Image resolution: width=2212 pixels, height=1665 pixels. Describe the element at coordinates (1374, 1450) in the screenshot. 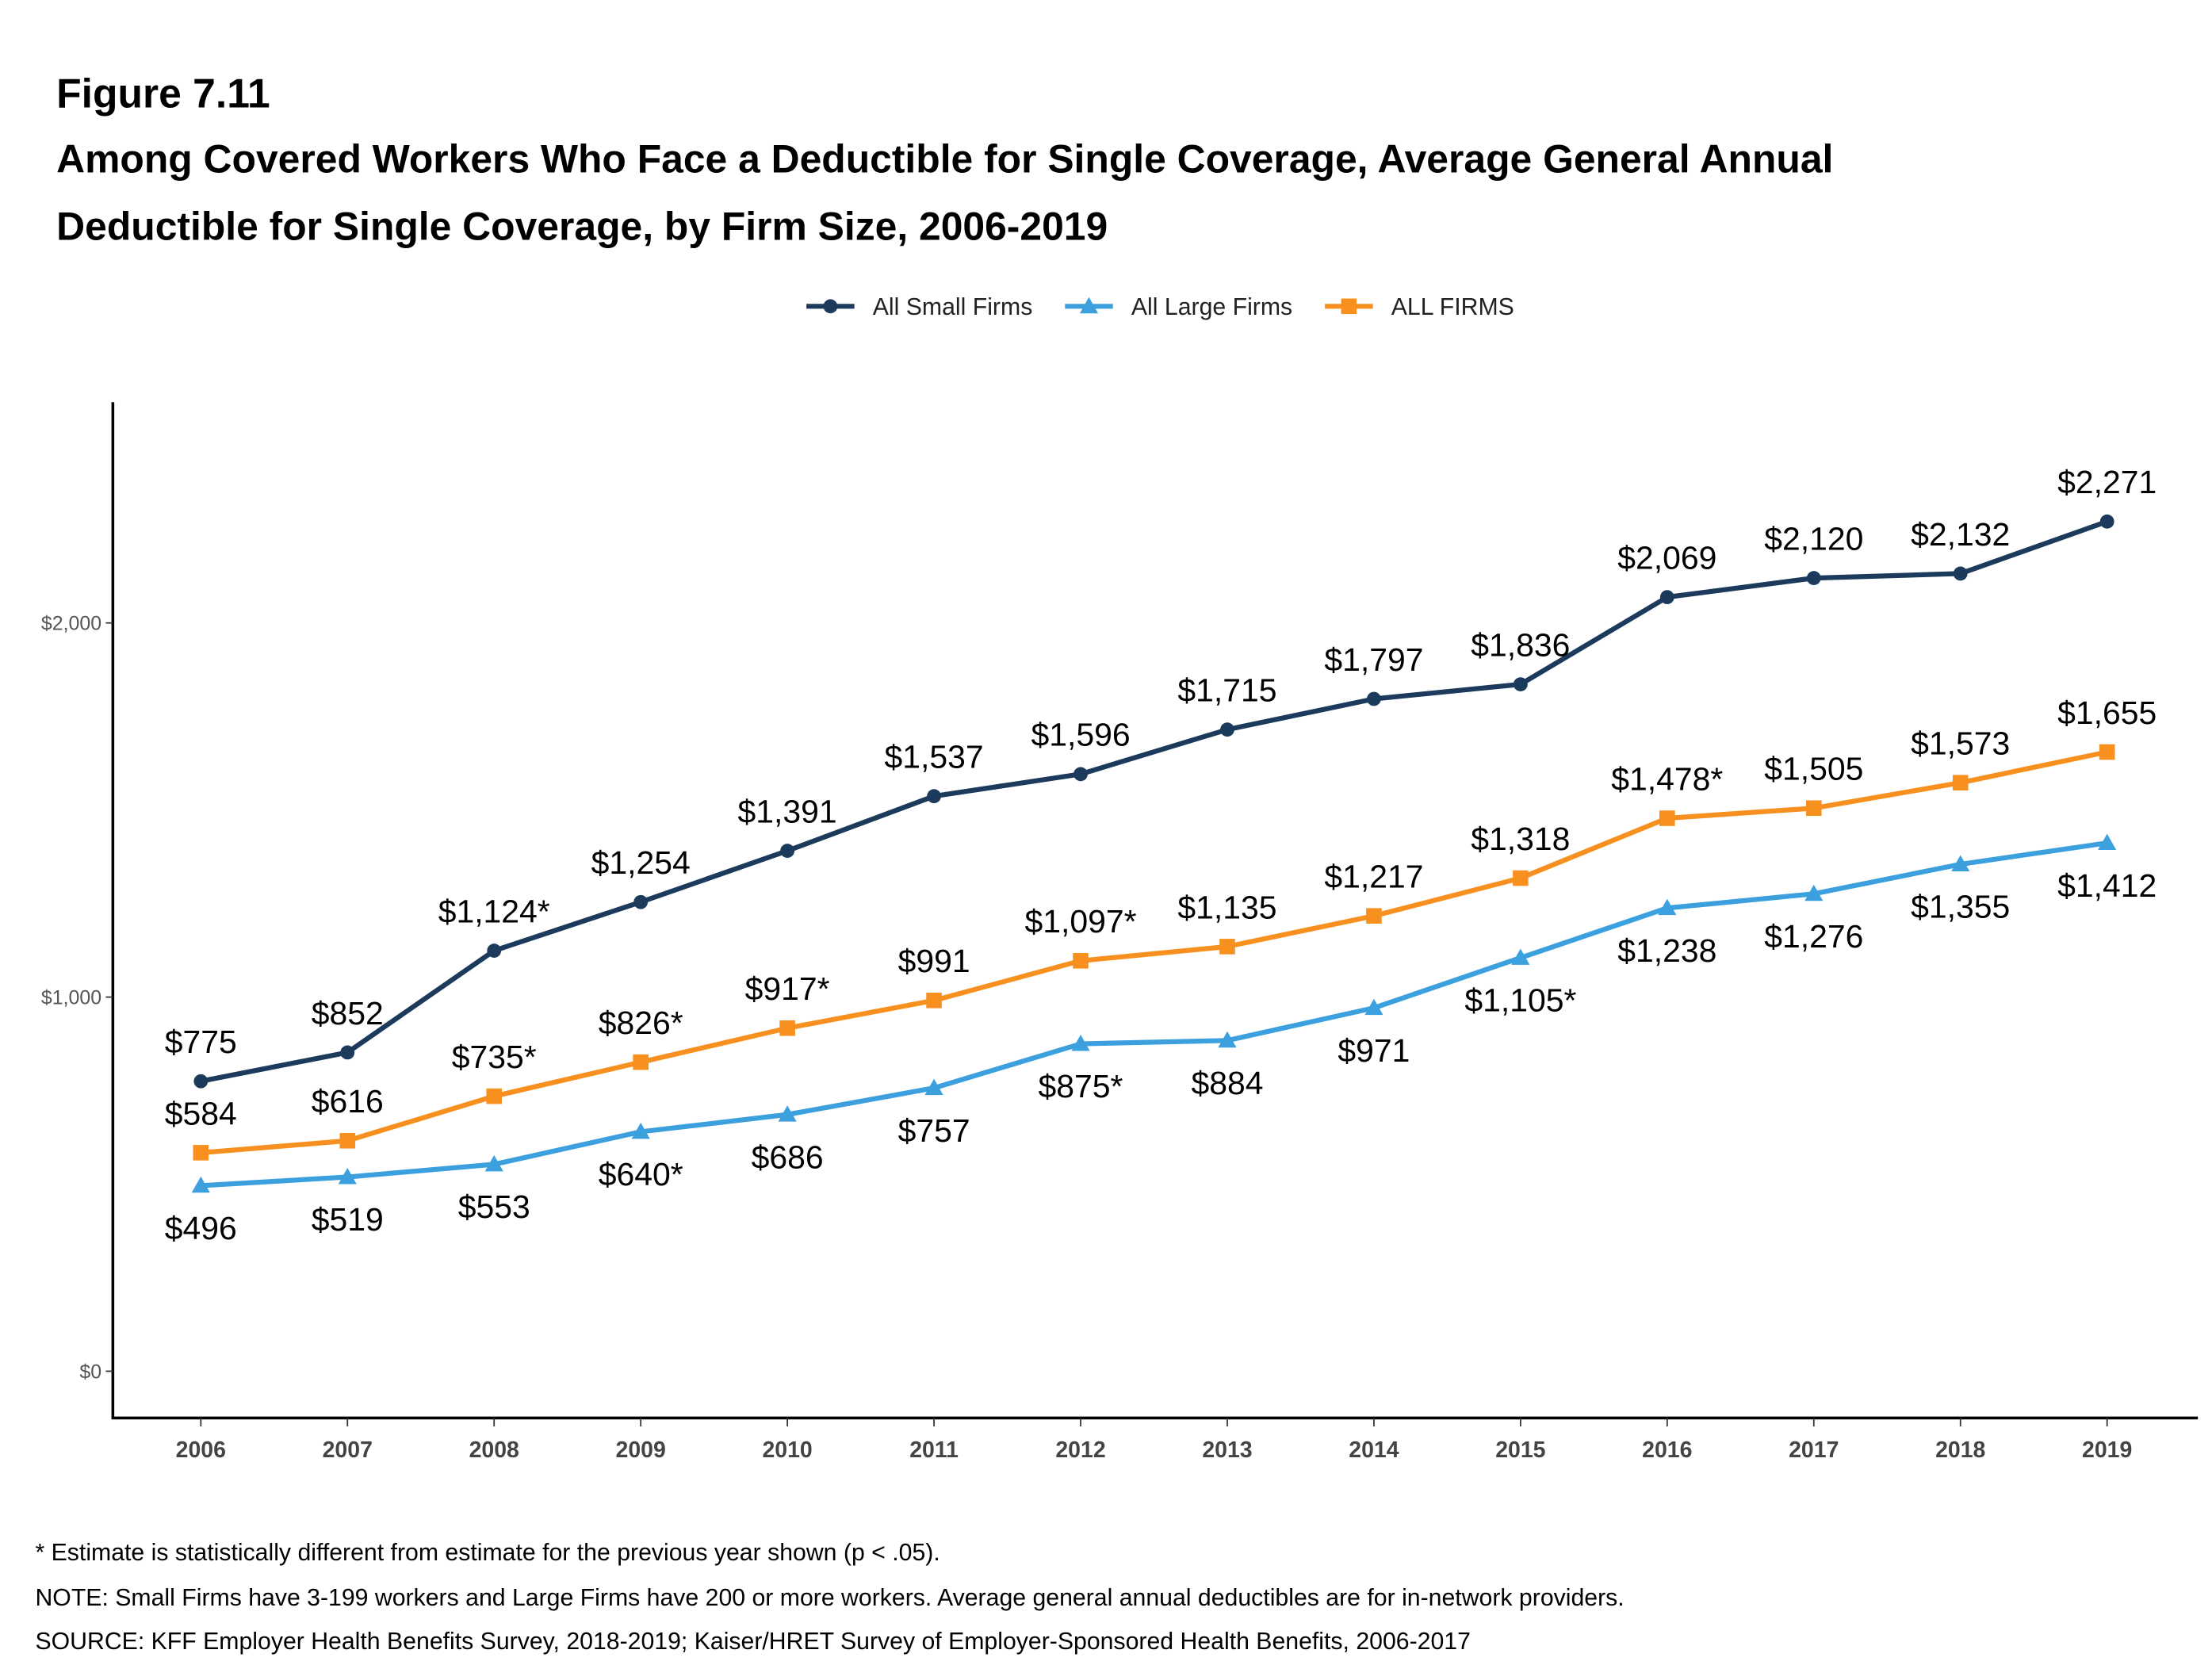

I see `x-tick-label: 2014` at that location.